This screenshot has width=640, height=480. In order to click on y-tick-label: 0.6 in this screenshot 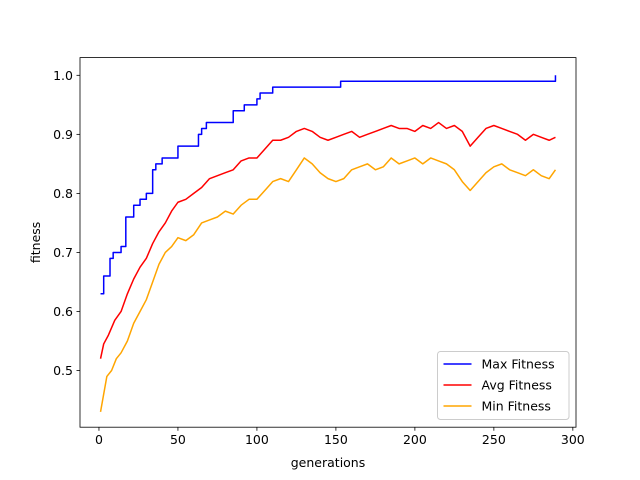, I will do `click(63, 311)`.